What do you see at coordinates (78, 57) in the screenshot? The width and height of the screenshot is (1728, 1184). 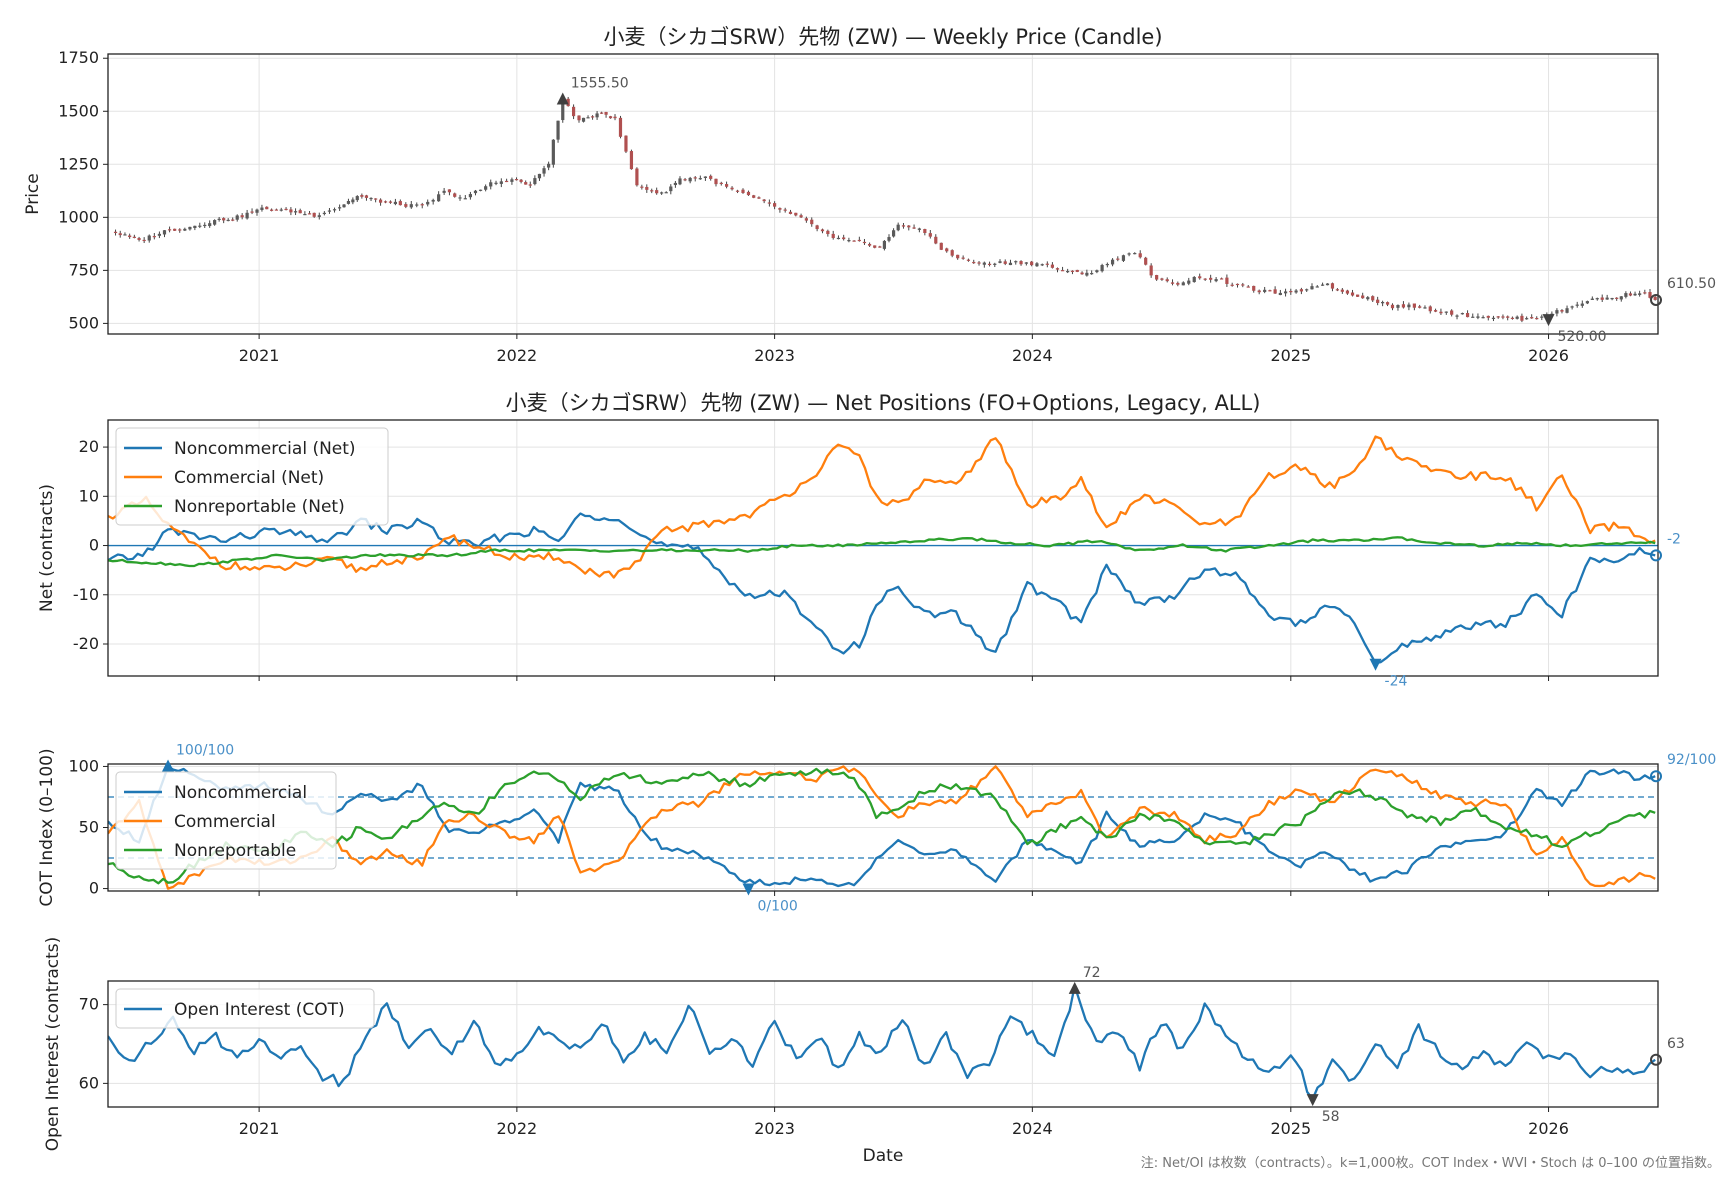 I see `price-ytick-label: 1750` at bounding box center [78, 57].